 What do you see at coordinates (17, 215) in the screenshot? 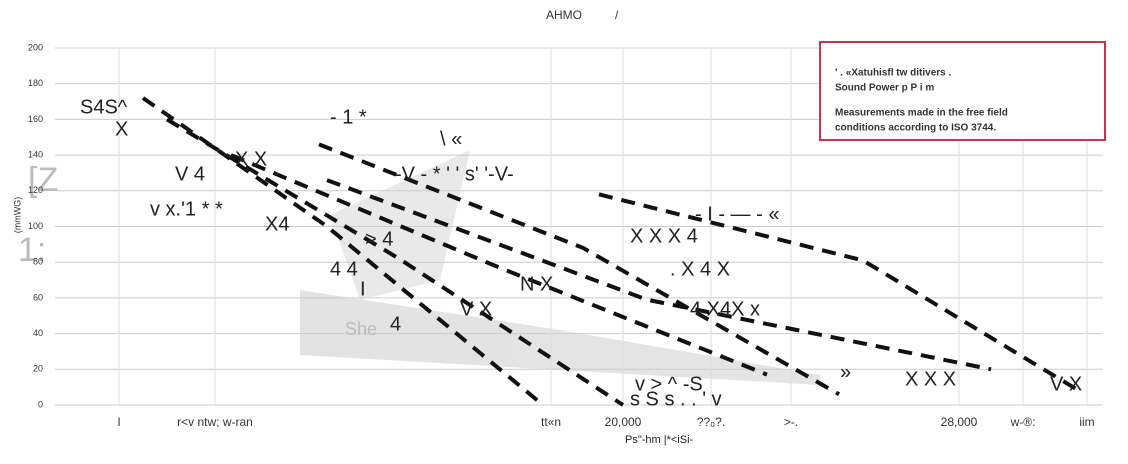
I see `y-axis-label: (mmWG)` at bounding box center [17, 215].